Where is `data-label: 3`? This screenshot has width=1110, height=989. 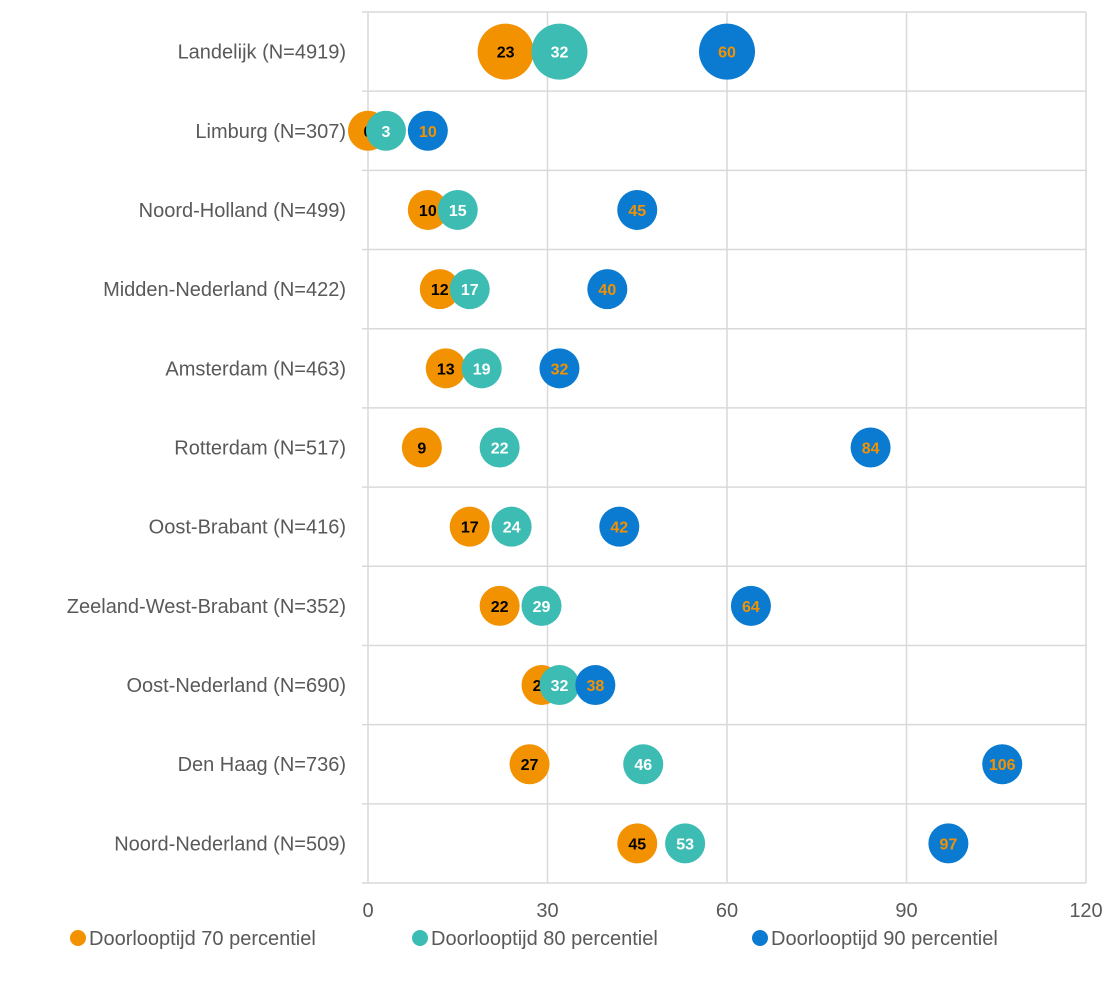 data-label: 3 is located at coordinates (385, 132).